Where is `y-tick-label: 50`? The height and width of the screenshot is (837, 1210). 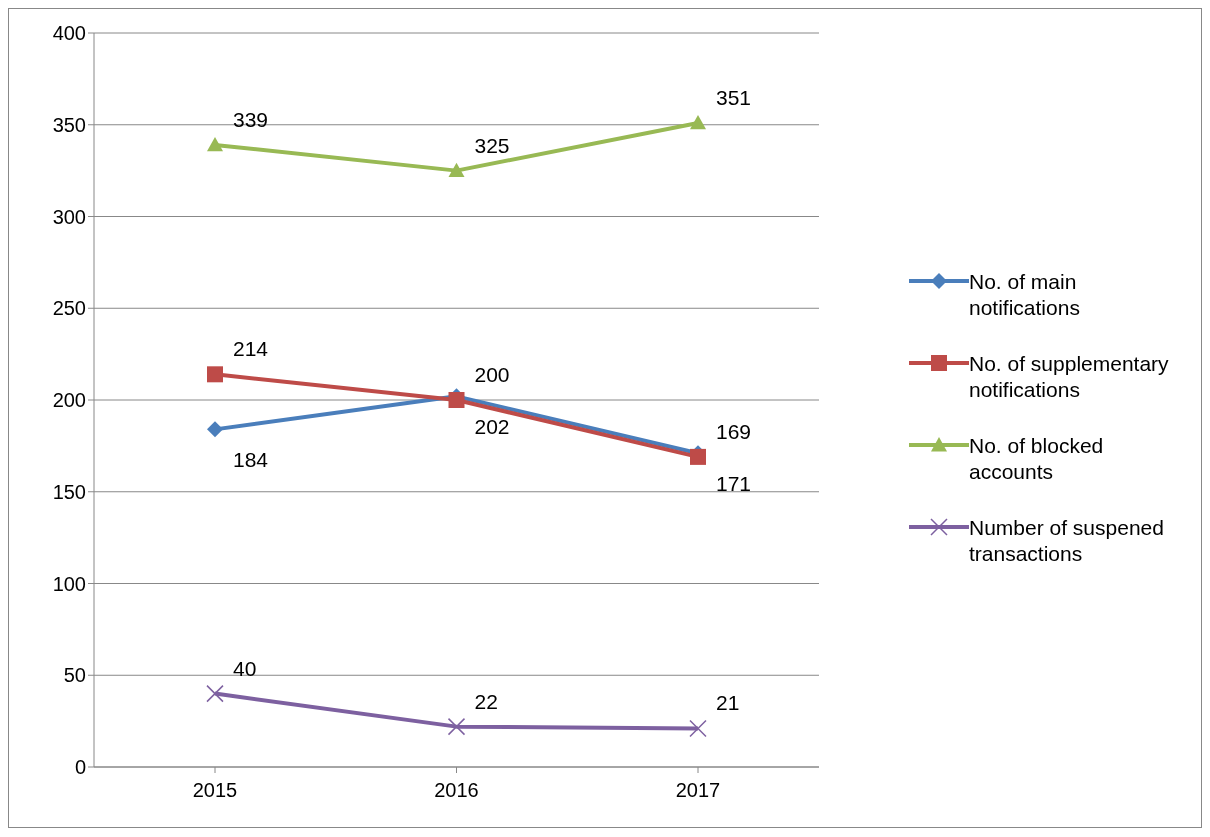 y-tick-label: 50 is located at coordinates (74, 675).